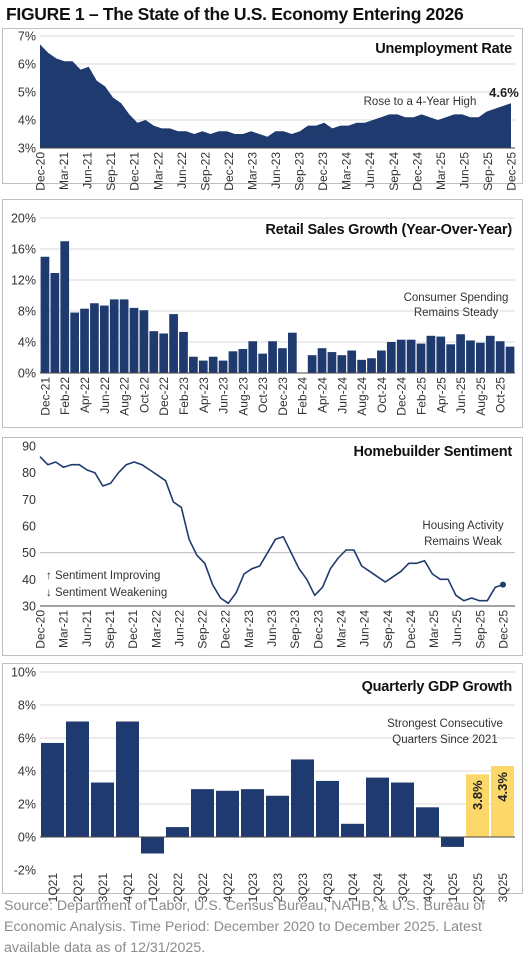  What do you see at coordinates (203, 629) in the screenshot?
I see `sentiment-x-tick-label: Sep-22` at bounding box center [203, 629].